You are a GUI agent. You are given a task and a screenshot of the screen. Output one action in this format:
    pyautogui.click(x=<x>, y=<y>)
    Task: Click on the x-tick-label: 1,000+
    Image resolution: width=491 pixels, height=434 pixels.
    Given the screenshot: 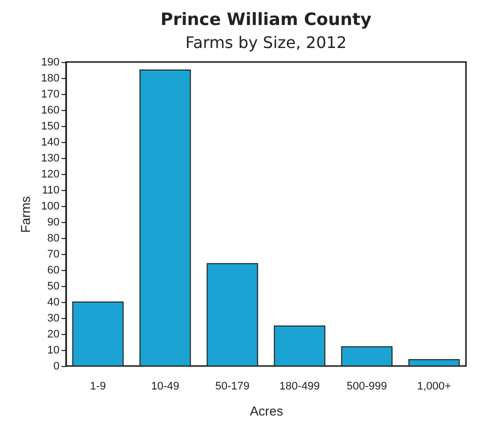 What is the action you would take?
    pyautogui.click(x=434, y=386)
    